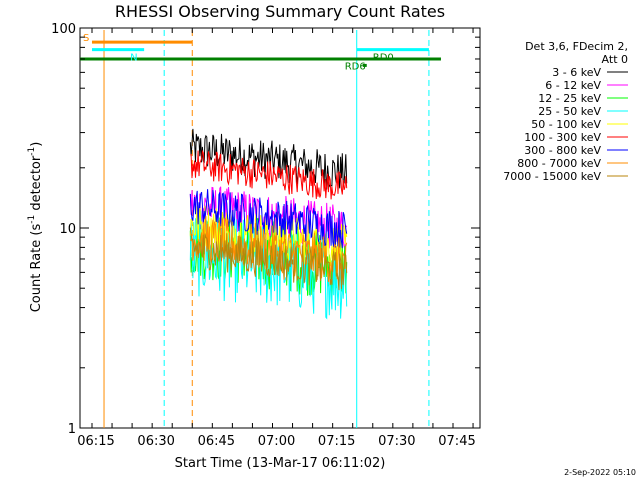 Image resolution: width=640 pixels, height=480 pixels. I want to click on x-tick-label: 07:15, so click(336, 441).